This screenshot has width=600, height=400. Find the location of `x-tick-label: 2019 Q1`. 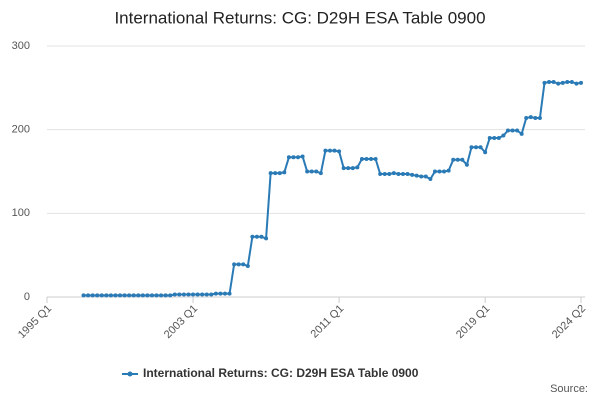

x-tick-label: 2019 Q1 is located at coordinates (473, 322).